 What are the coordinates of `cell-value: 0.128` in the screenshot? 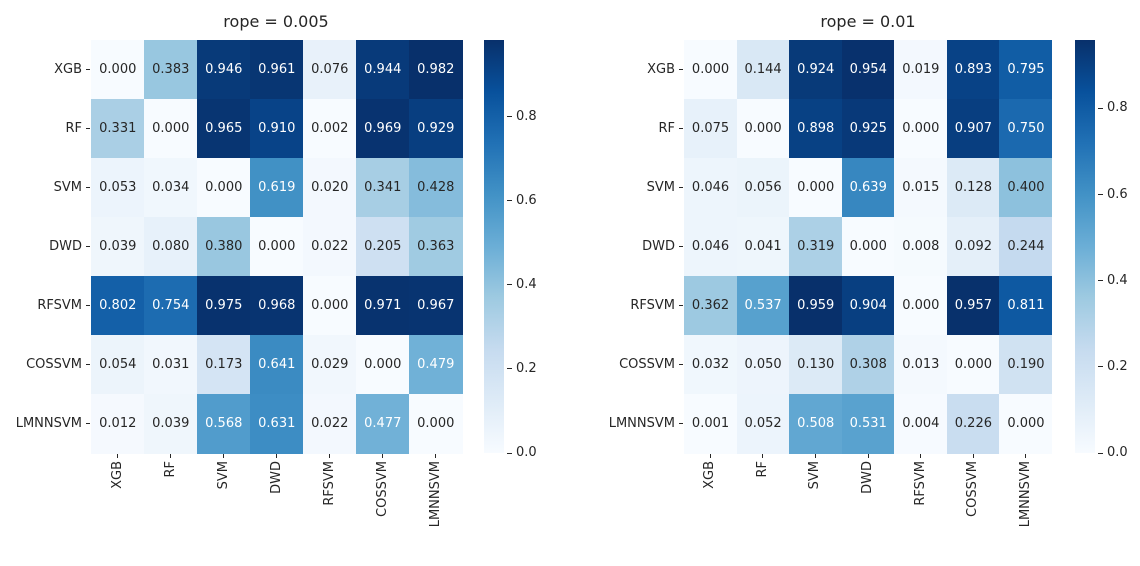 It's located at (973, 187).